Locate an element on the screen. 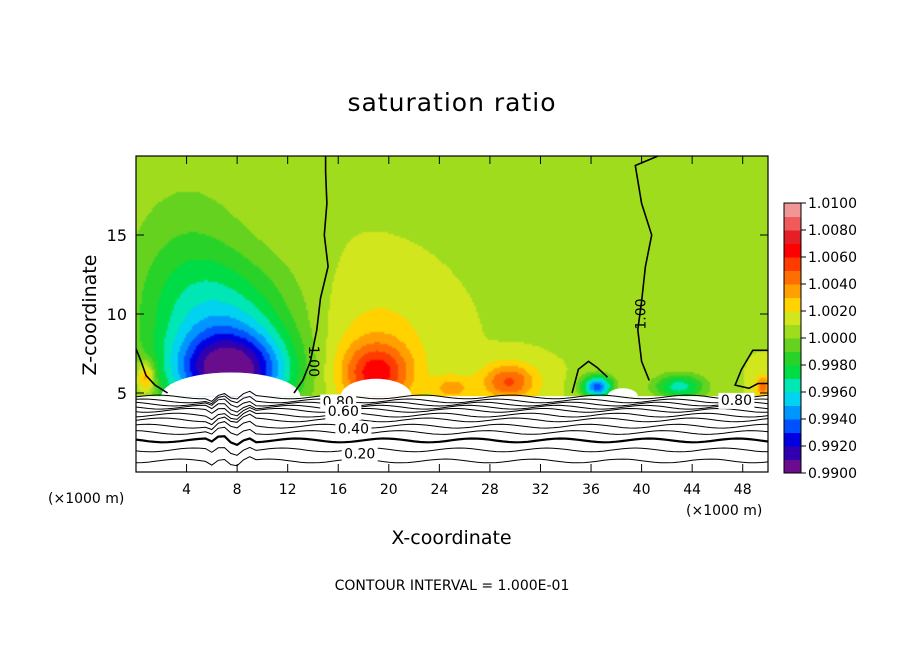 The height and width of the screenshot is (654, 904). colorbar-tick-label: 1.0020 is located at coordinates (832, 312).